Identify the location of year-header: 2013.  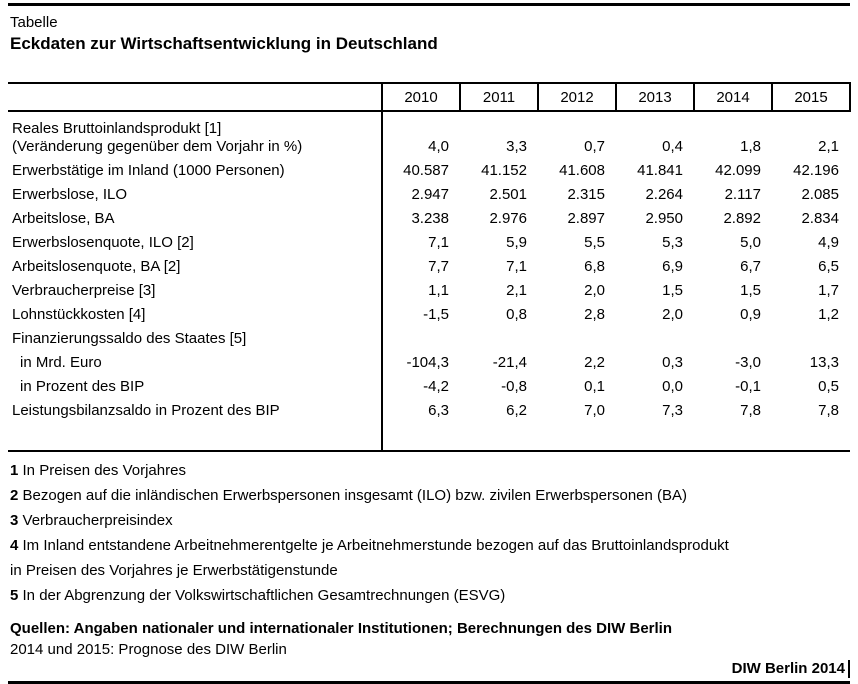
(655, 97).